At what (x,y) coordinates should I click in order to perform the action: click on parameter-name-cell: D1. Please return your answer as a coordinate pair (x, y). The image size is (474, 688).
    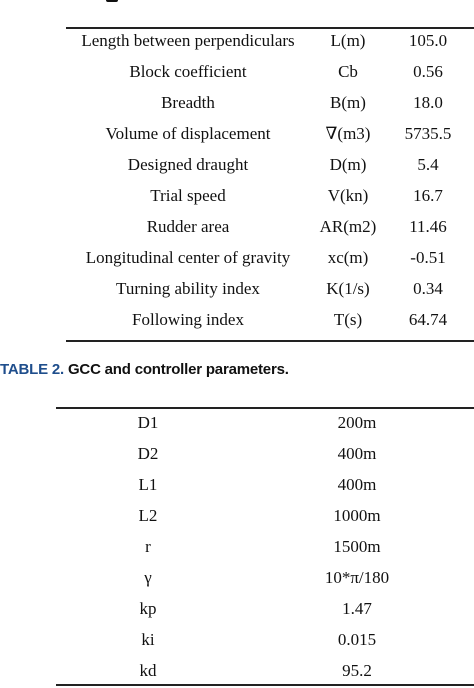
    Looking at the image, I should click on (148, 422).